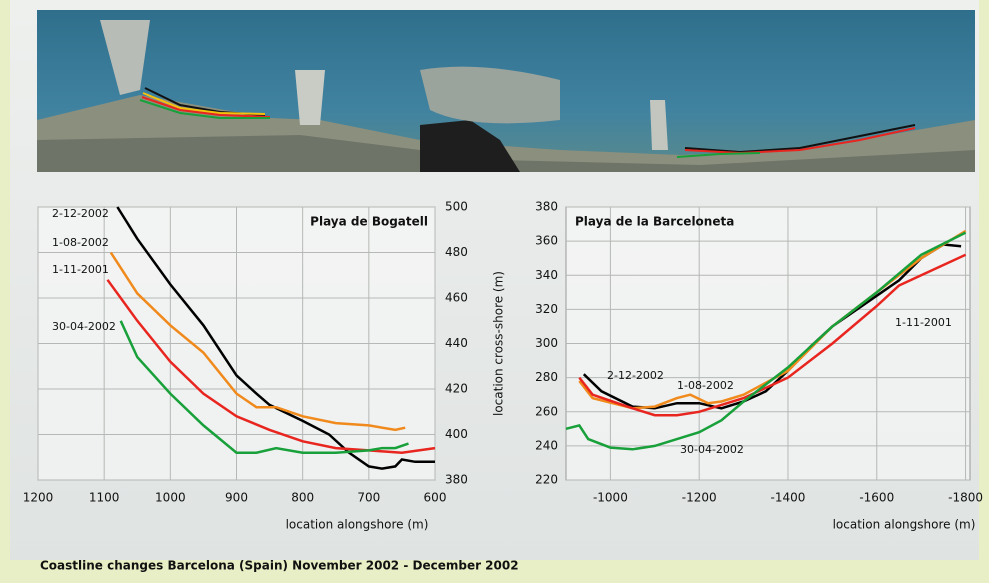 The image size is (989, 583). What do you see at coordinates (368, 498) in the screenshot?
I see `x-tick-label: 700` at bounding box center [368, 498].